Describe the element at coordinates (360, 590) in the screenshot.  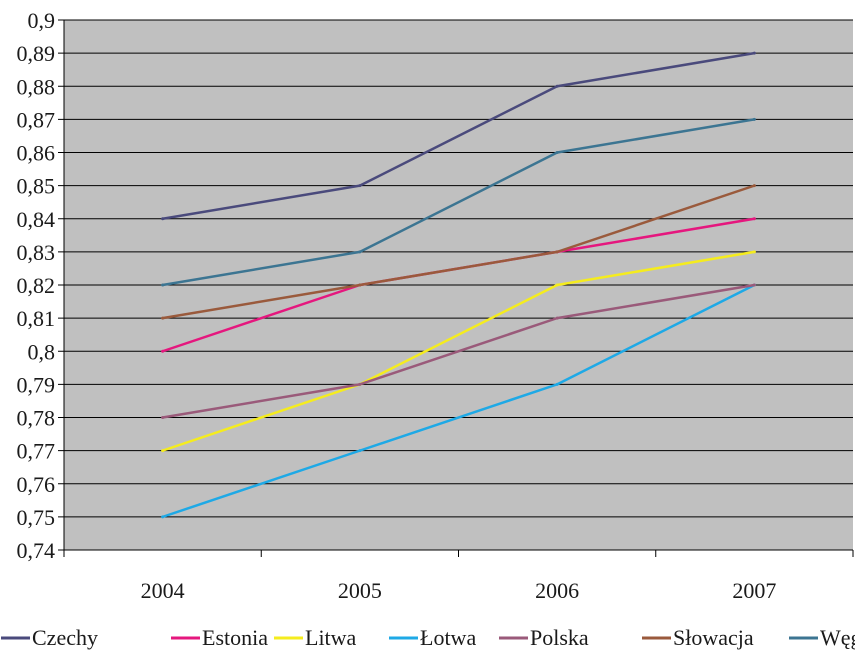
I see `x-tick-label: 2005` at that location.